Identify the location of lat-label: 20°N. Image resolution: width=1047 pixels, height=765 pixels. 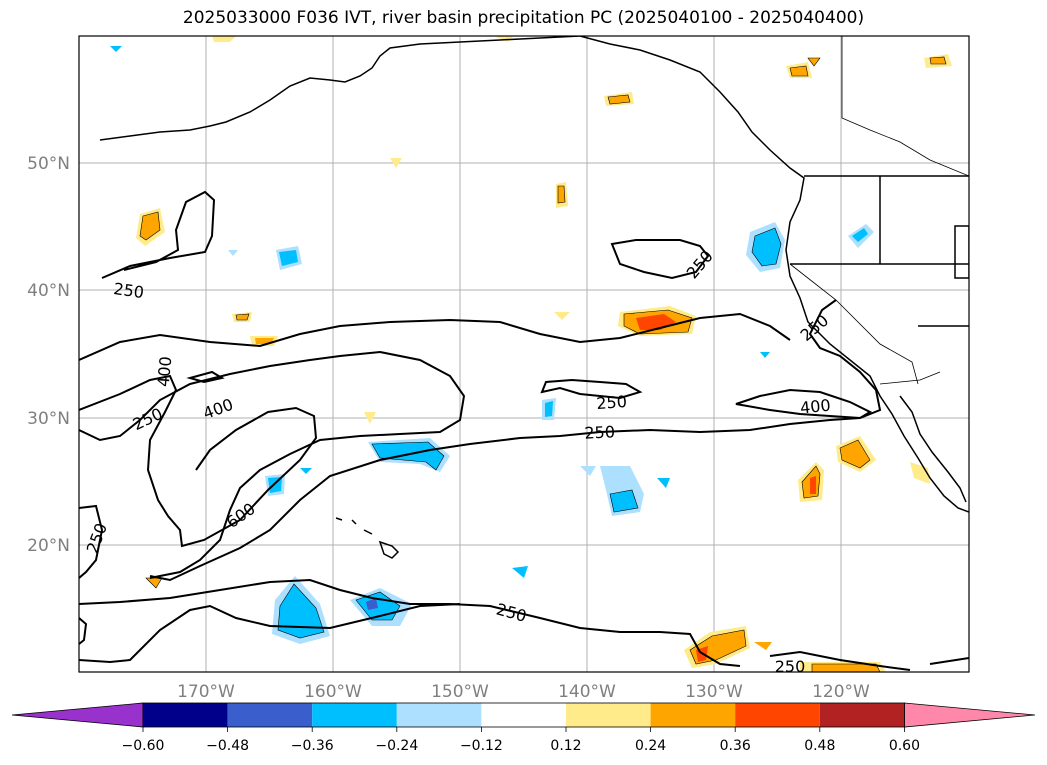
(48, 546).